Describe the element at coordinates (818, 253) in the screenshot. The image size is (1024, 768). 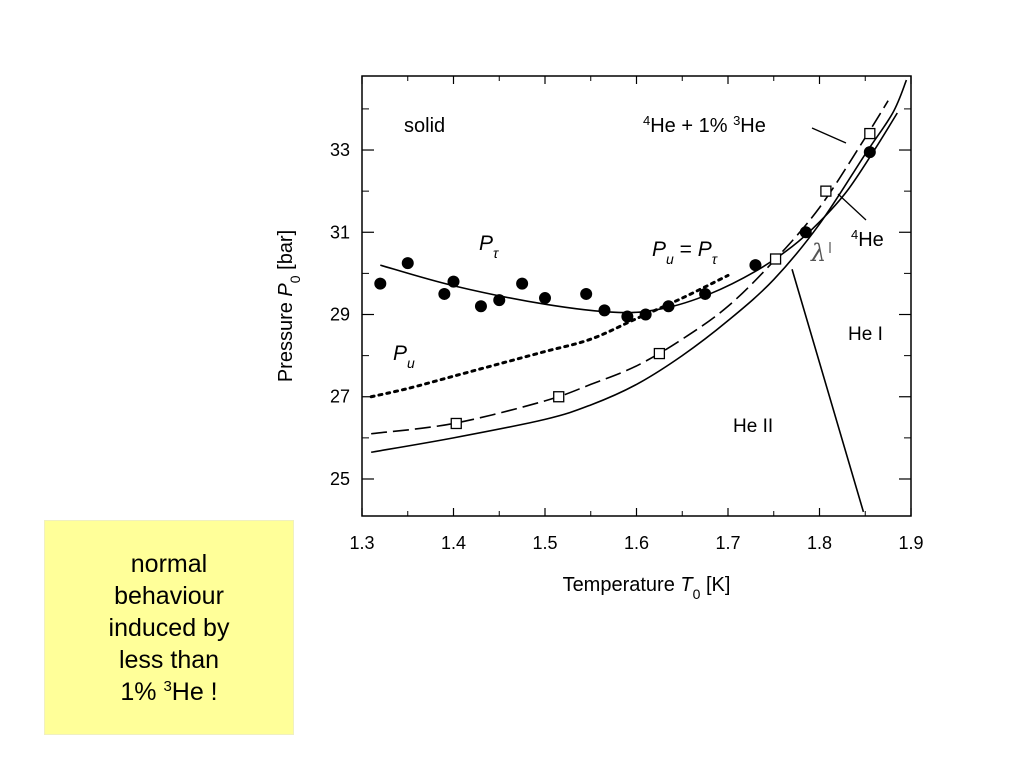
I see `label-lambda: λ` at that location.